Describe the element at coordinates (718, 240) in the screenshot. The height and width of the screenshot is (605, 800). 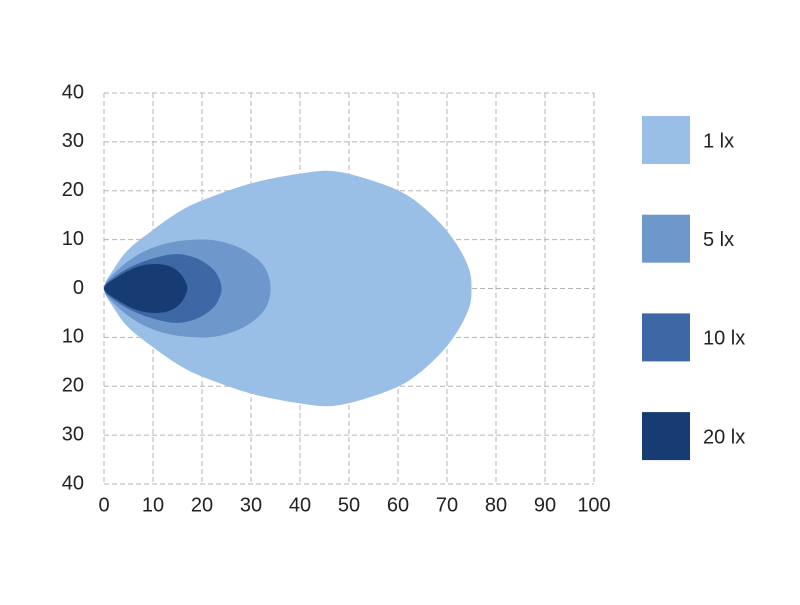
I see `legend-label: 5 lx` at that location.